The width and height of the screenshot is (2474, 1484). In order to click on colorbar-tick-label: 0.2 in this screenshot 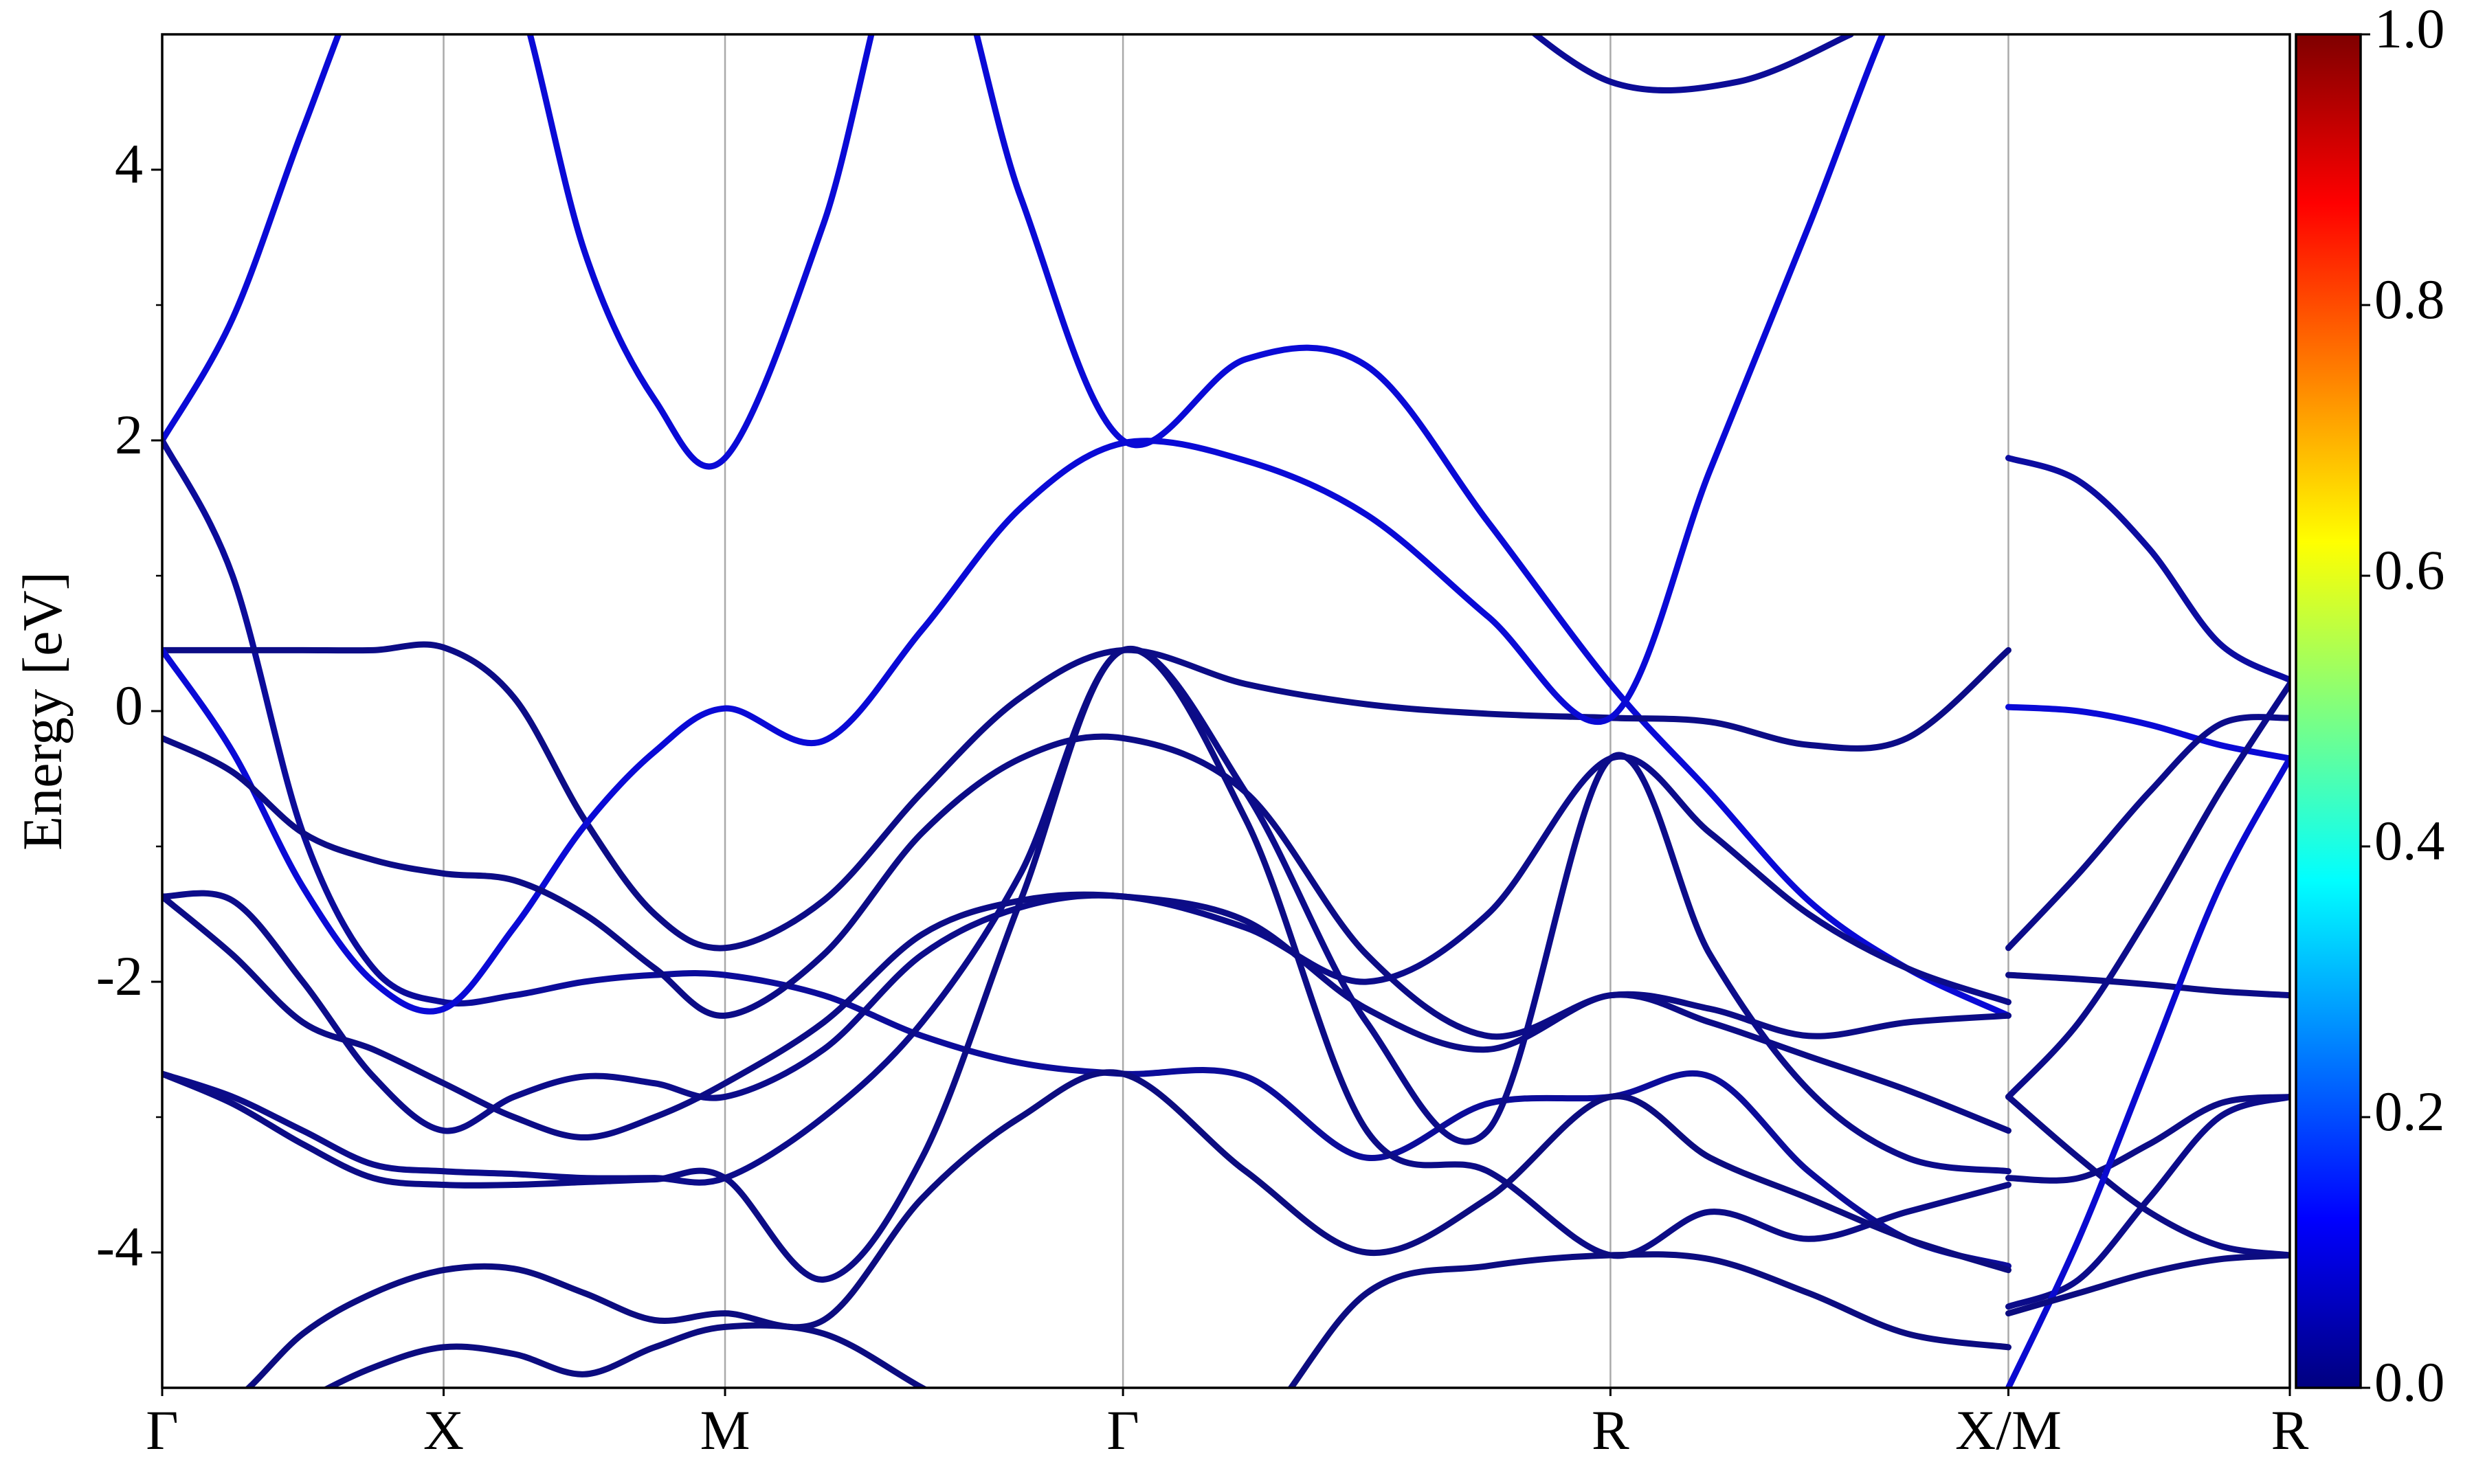, I will do `click(2409, 1111)`.